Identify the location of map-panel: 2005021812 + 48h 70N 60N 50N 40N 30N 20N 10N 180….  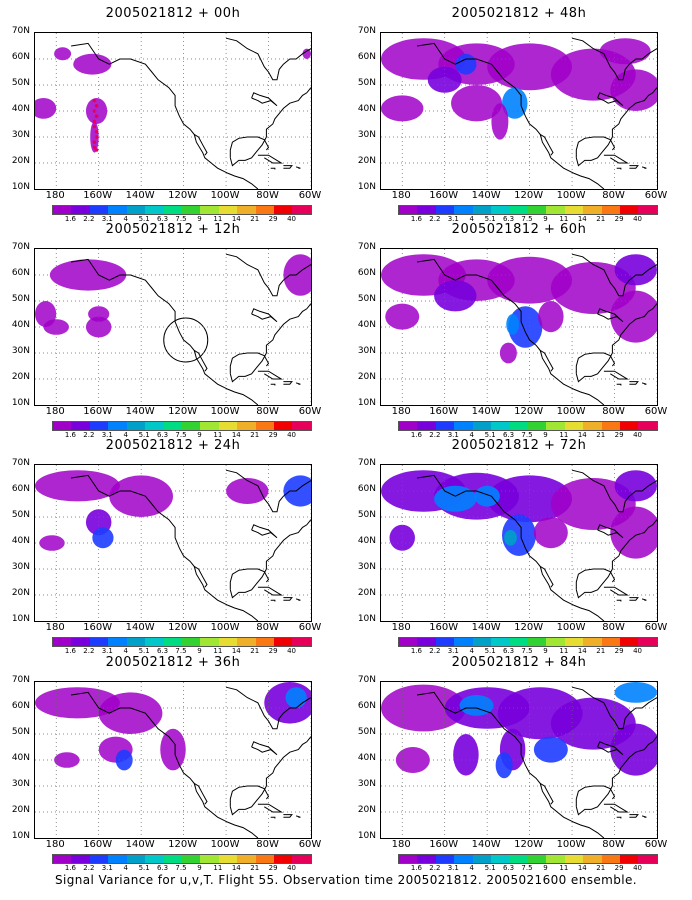
(519, 112).